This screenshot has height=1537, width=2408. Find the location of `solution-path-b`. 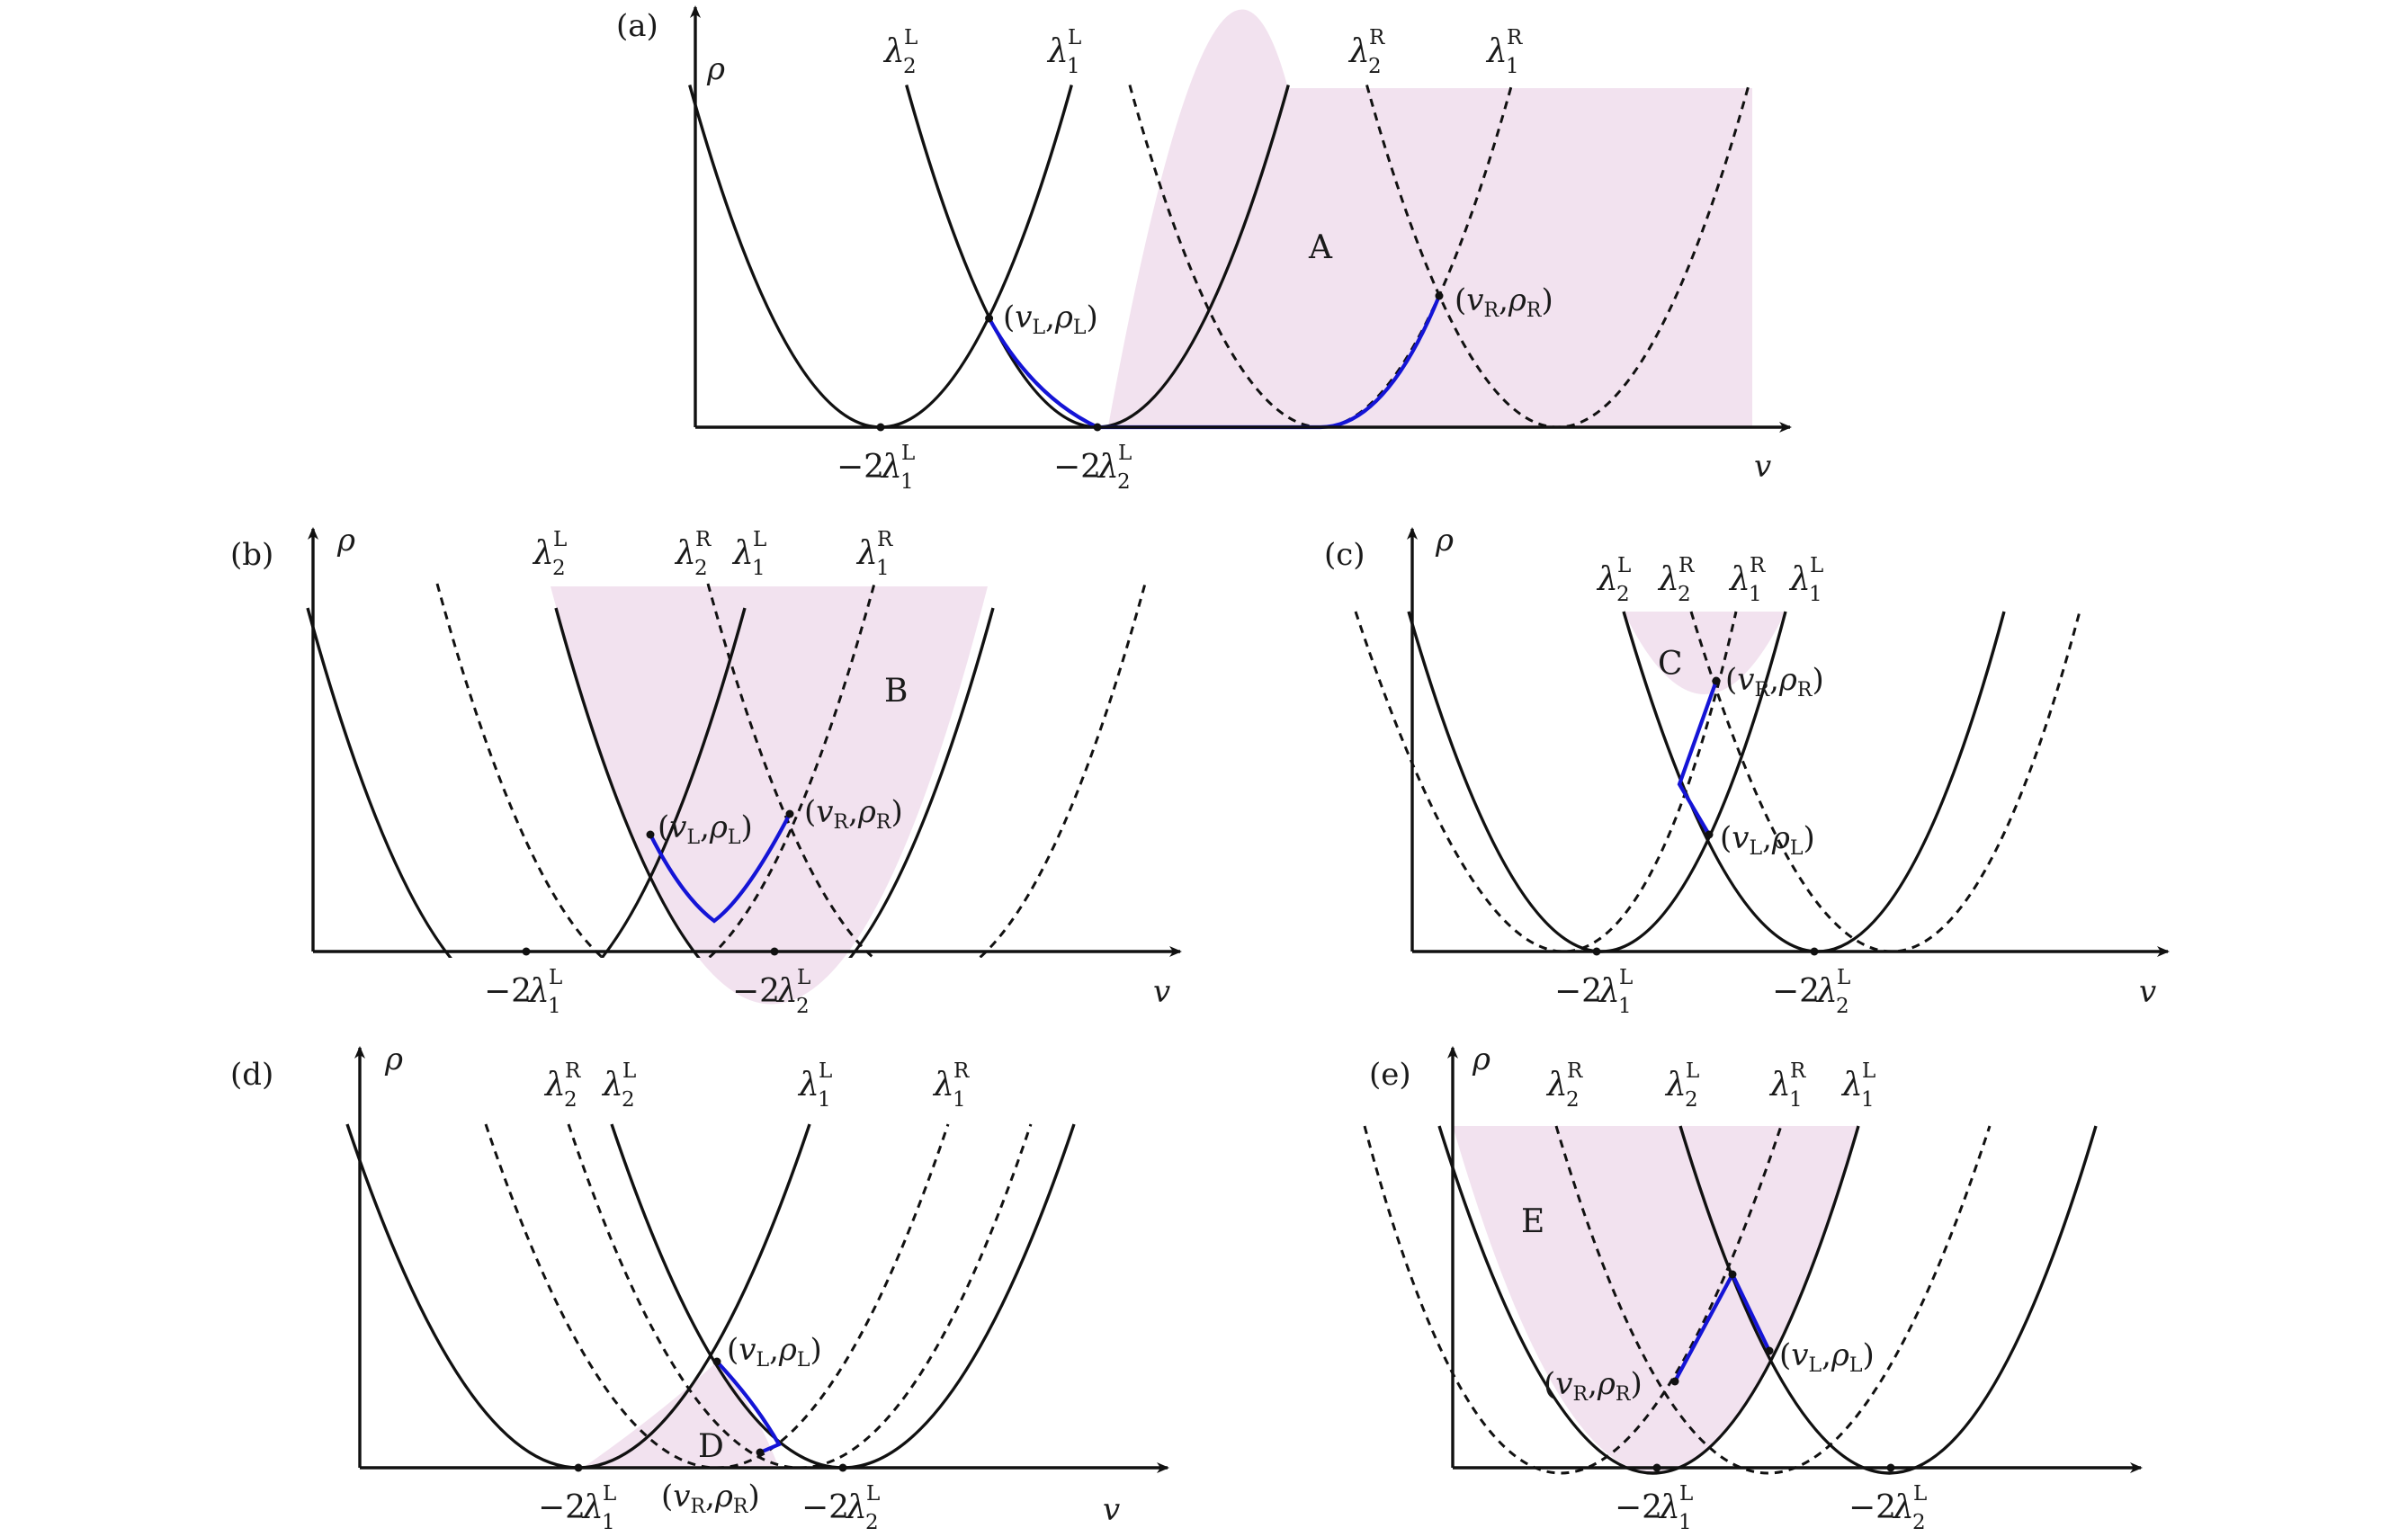

solution-path-b is located at coordinates (720, 868).